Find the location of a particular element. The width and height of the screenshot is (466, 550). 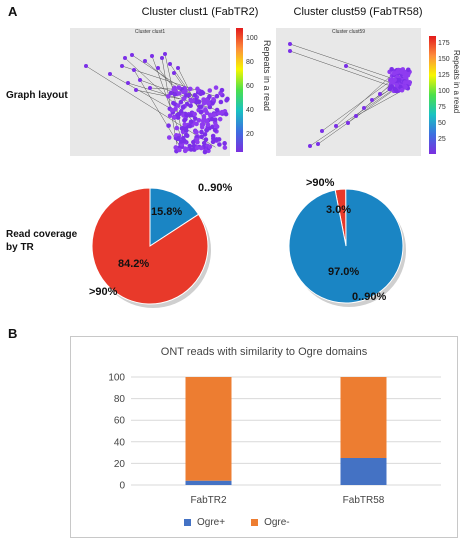

bar-Ogre--FabTR58 is located at coordinates (363, 417).